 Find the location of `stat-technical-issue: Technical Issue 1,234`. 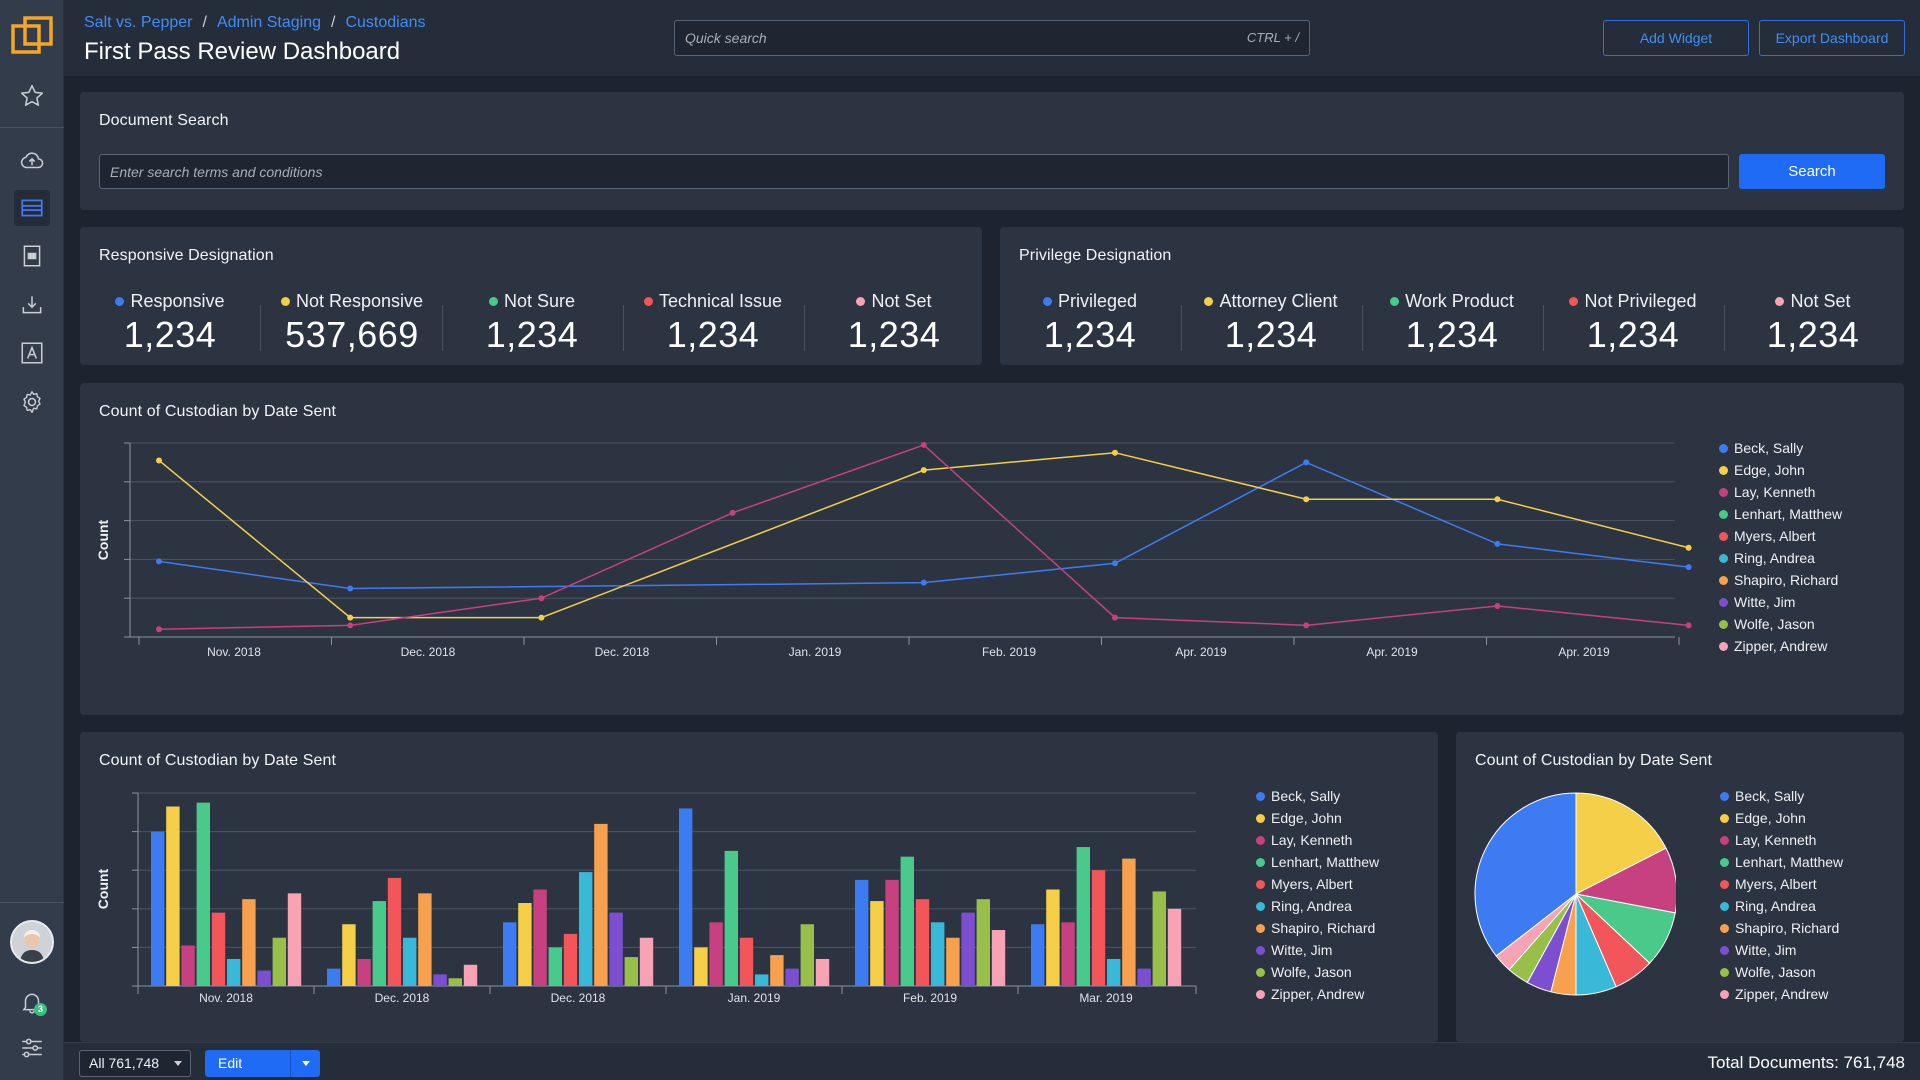

stat-technical-issue: Technical Issue 1,234 is located at coordinates (713, 323).